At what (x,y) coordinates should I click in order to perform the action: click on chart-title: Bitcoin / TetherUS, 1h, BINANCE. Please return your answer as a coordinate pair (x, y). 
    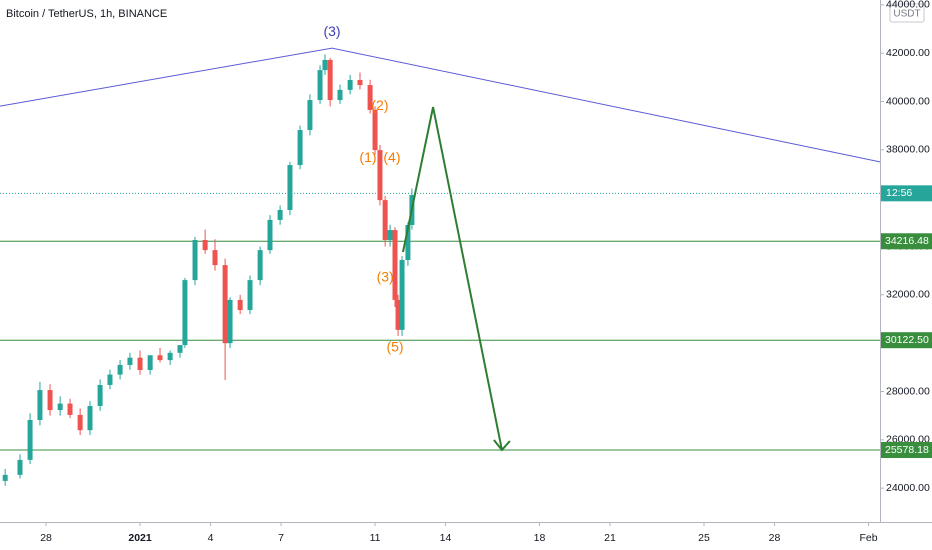
    Looking at the image, I should click on (86, 14).